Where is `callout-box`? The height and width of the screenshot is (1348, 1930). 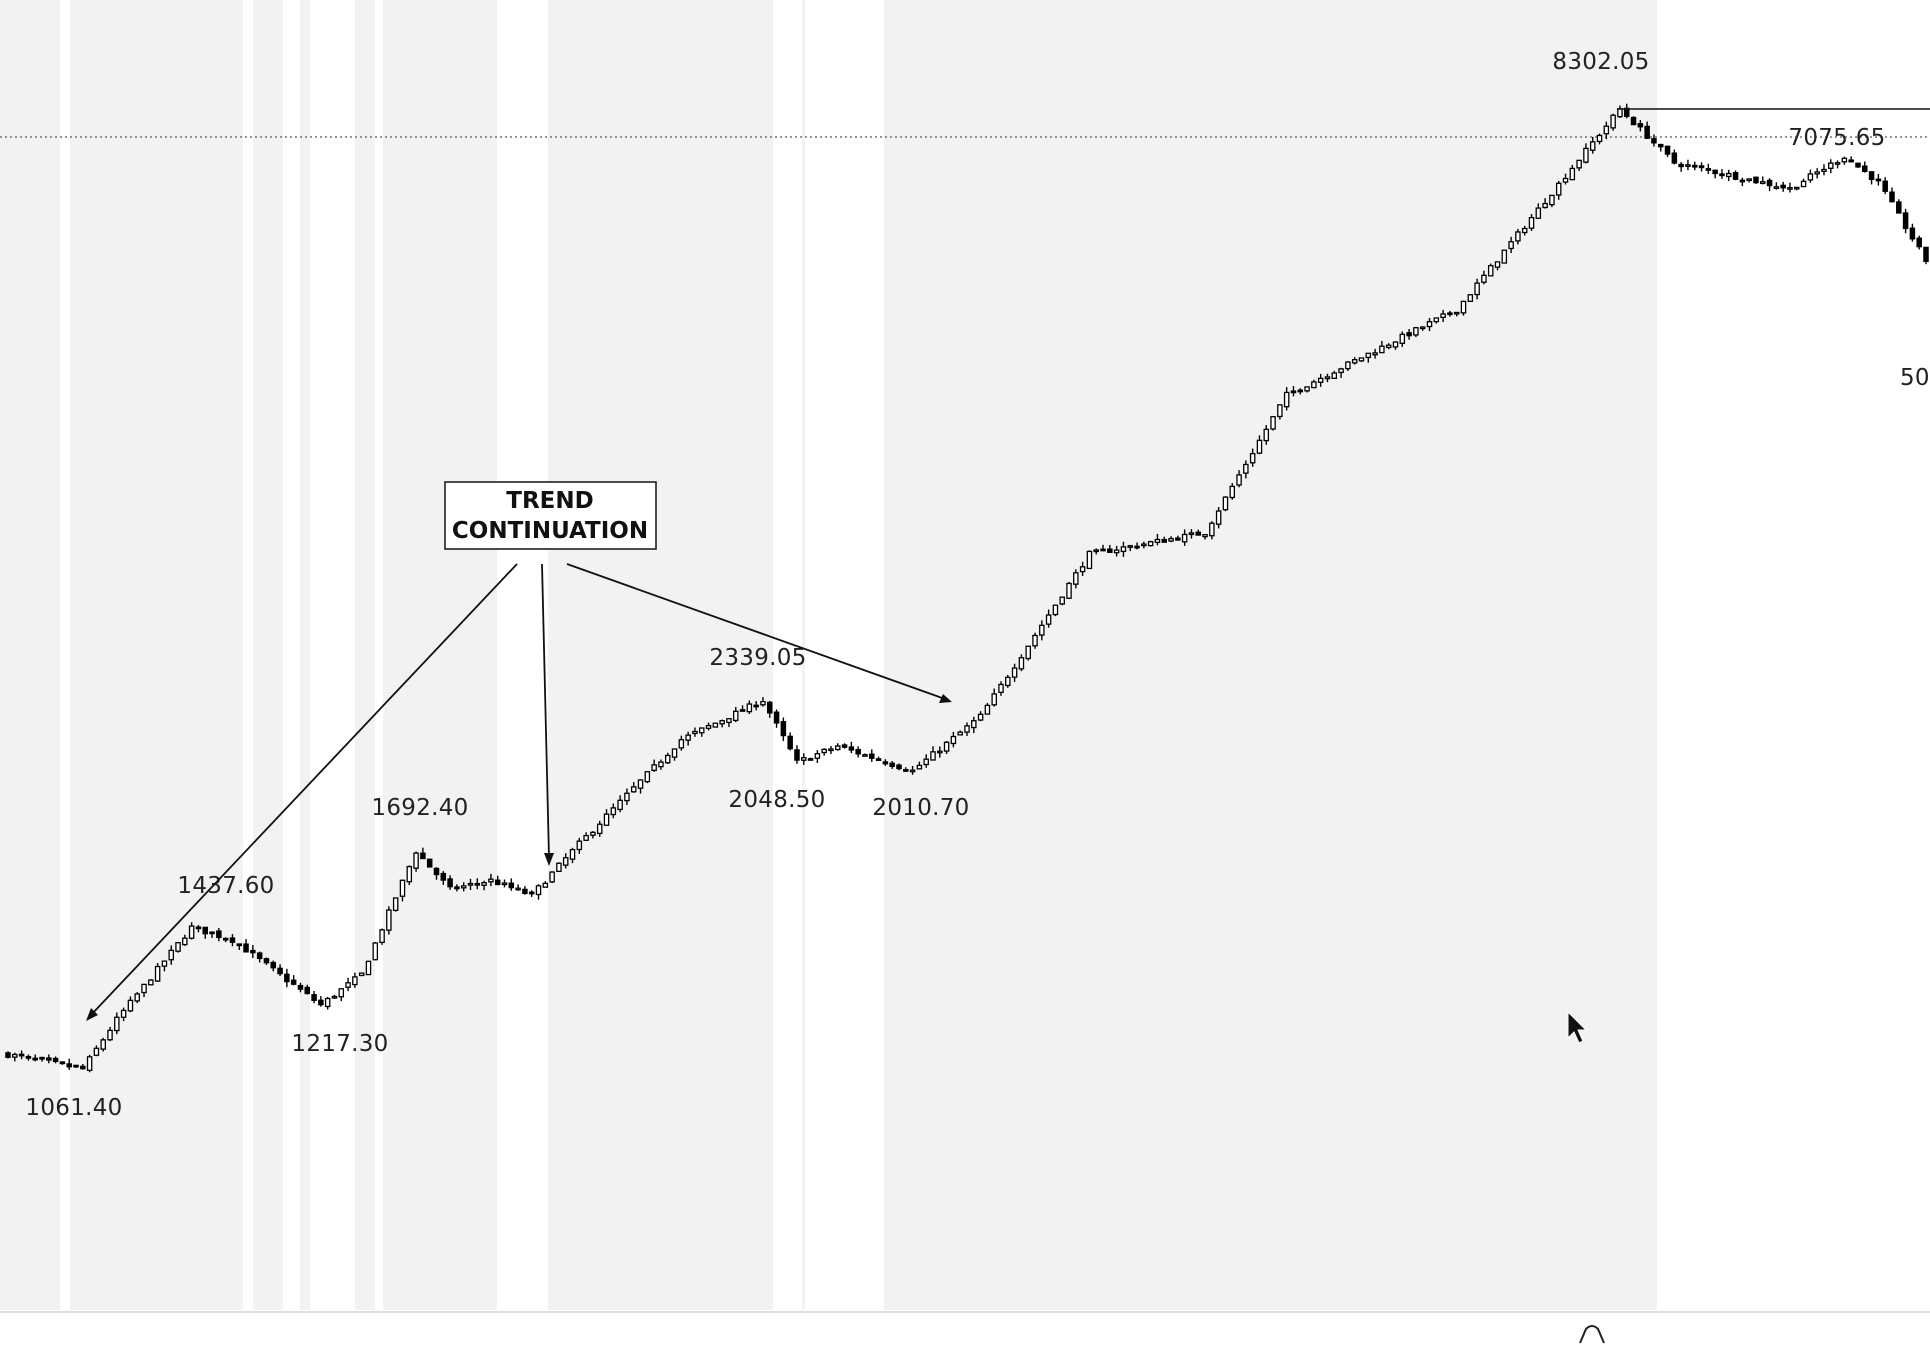
callout-box is located at coordinates (550, 515).